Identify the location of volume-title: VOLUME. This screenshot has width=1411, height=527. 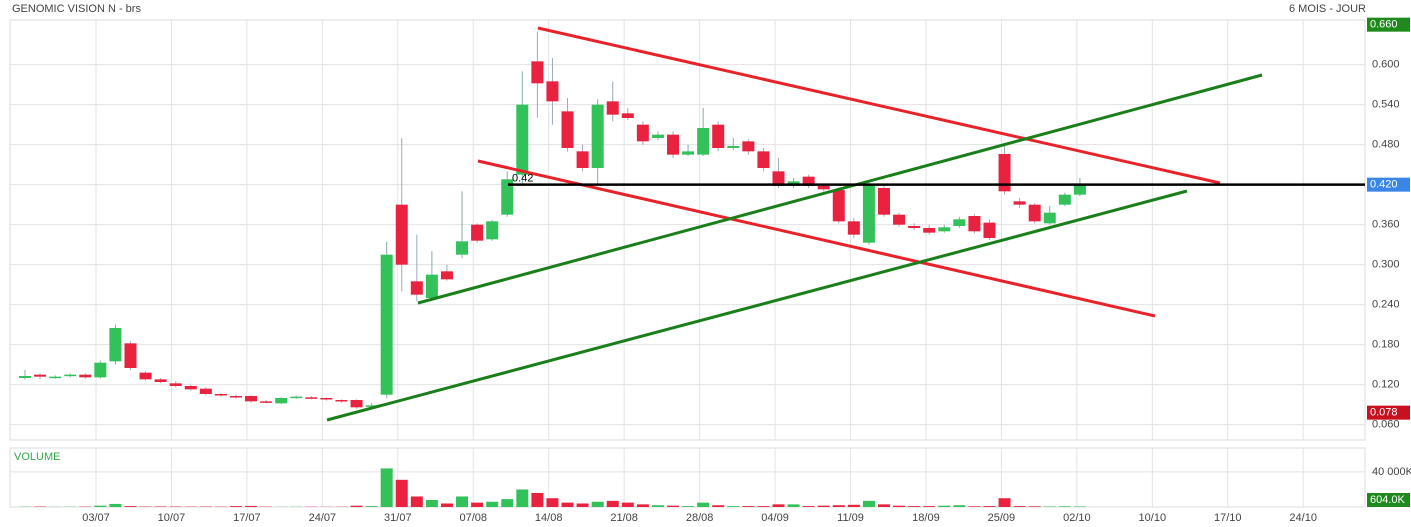
(37, 457).